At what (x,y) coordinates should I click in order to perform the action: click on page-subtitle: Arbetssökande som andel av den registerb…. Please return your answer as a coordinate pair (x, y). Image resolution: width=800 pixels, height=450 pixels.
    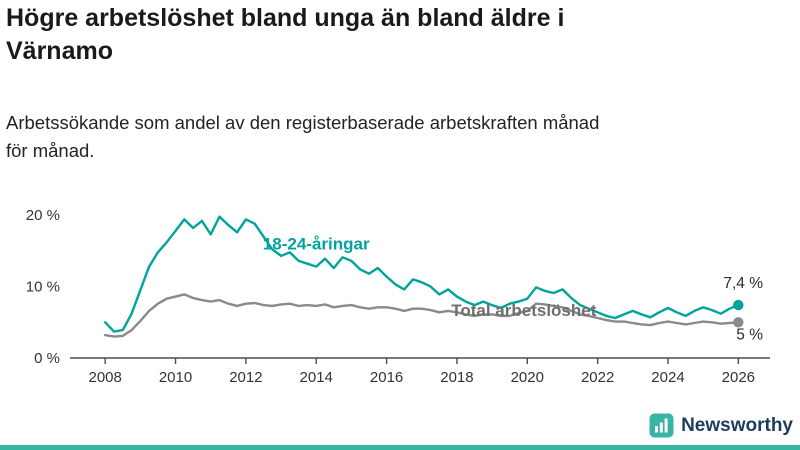
    Looking at the image, I should click on (401, 137).